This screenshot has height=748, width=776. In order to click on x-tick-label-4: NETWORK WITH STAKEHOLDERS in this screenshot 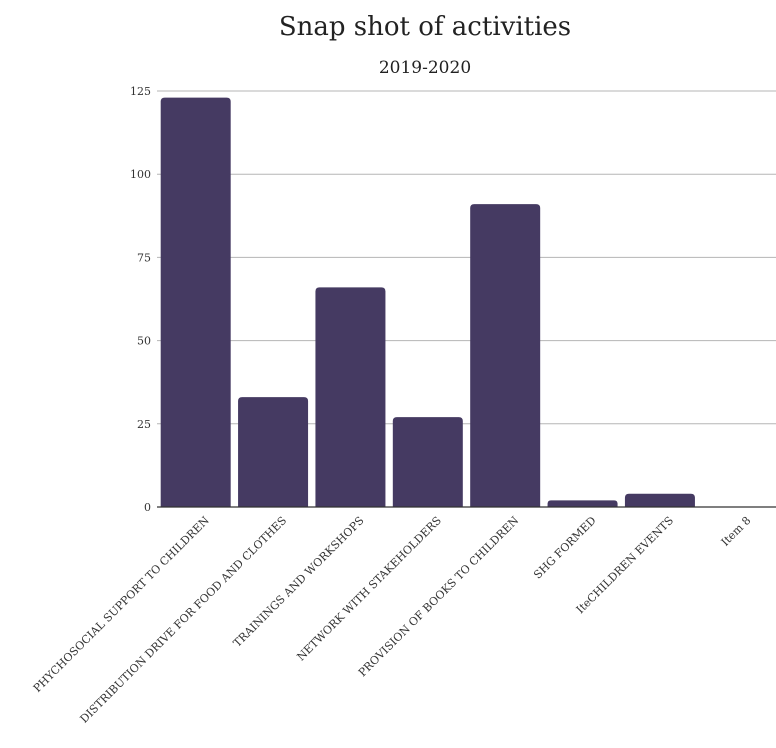, I will do `click(369, 589)`.